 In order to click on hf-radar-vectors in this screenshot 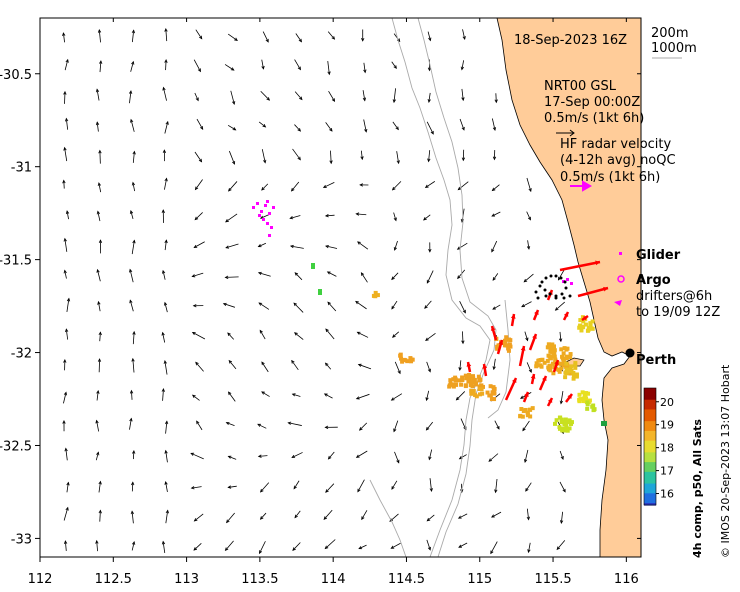, I will do `click(537, 333)`.